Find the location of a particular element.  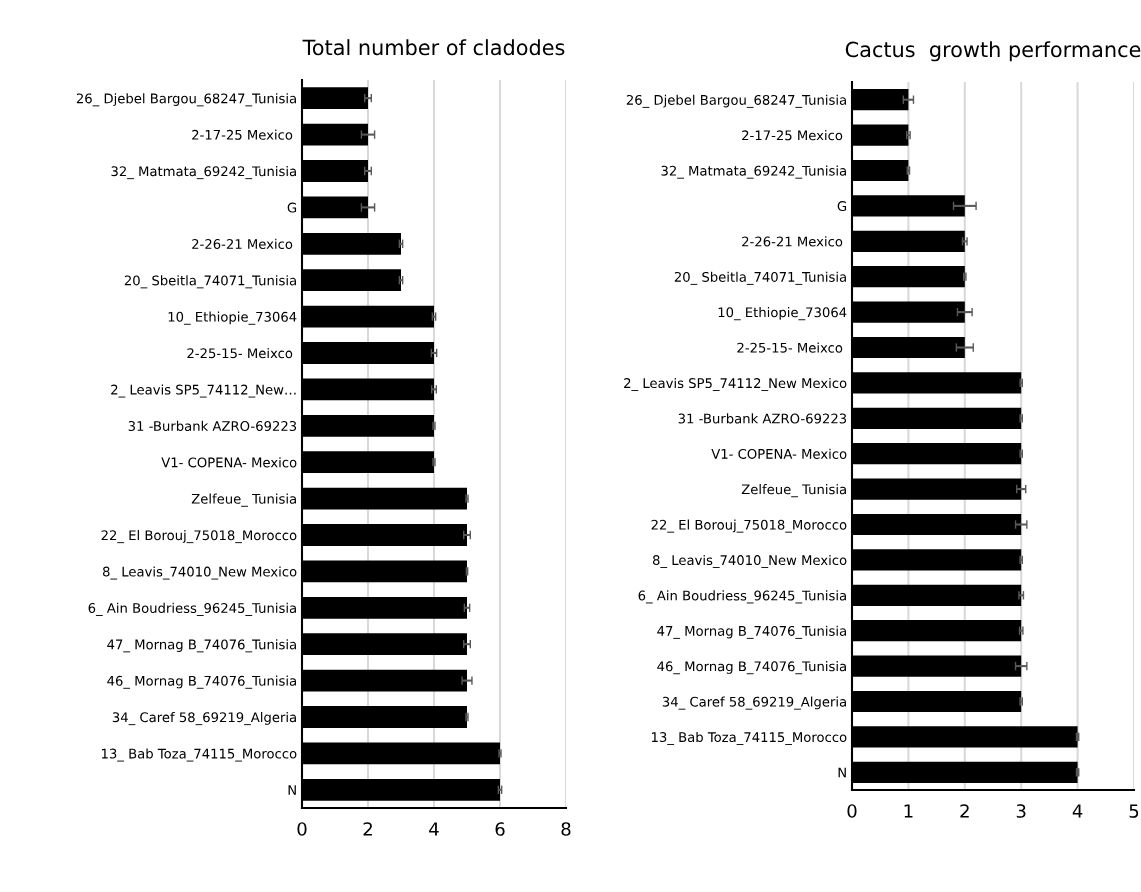

x-tick-label: 8 is located at coordinates (566, 829).